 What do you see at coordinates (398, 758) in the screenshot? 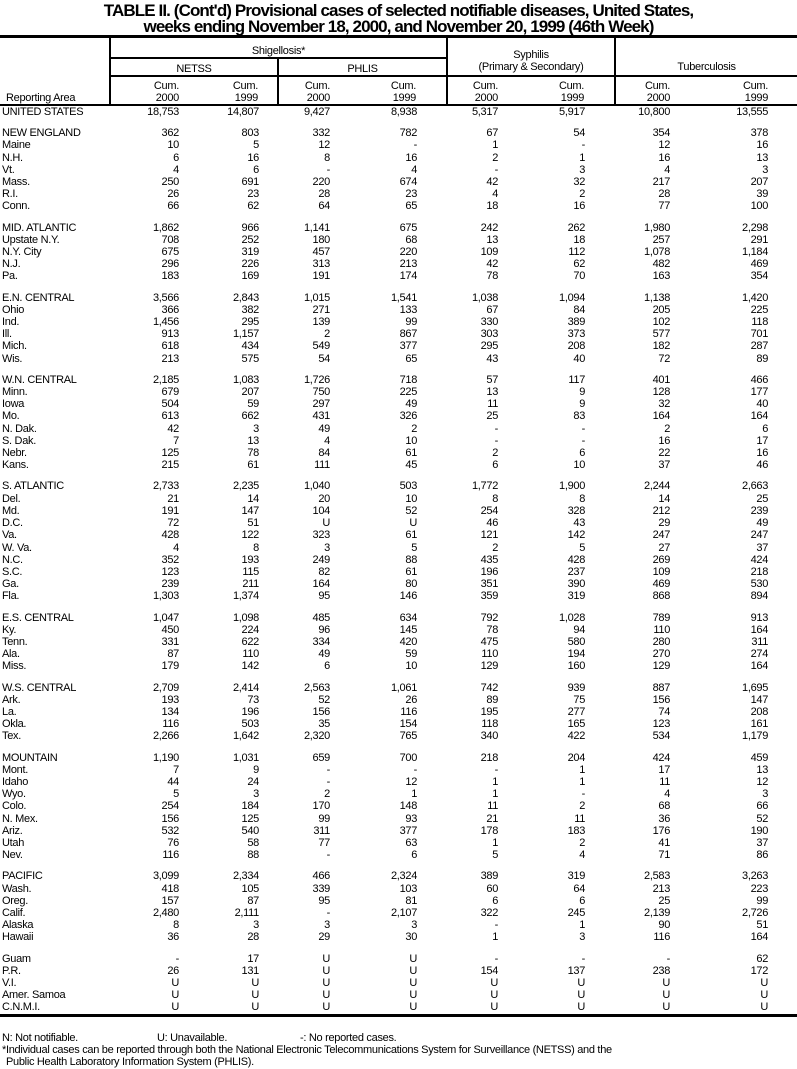
I see `table-row-region: MOUNTAIN 1,190 1,031 659 700 218 204 424 459` at bounding box center [398, 758].